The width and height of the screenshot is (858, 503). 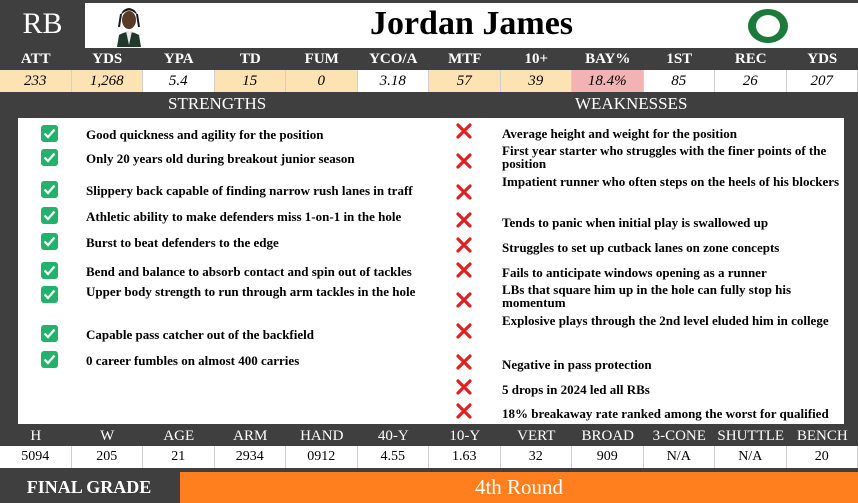 I want to click on measurables-values-row: 5094 205 21 2934 0912 4.55 1.63 32 909 N/A N/A 20, so click(x=429, y=457).